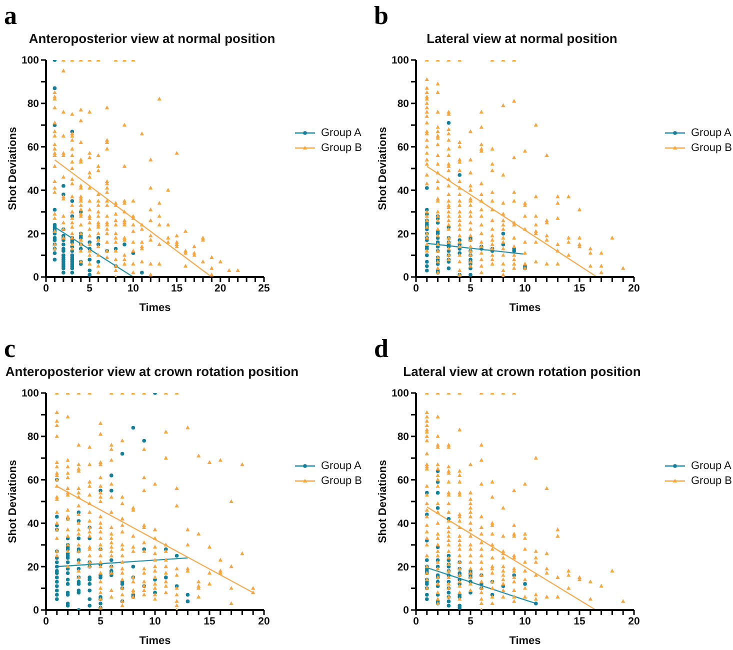  What do you see at coordinates (152, 39) in the screenshot?
I see `chart-title: Anteroposterior view at normal position` at bounding box center [152, 39].